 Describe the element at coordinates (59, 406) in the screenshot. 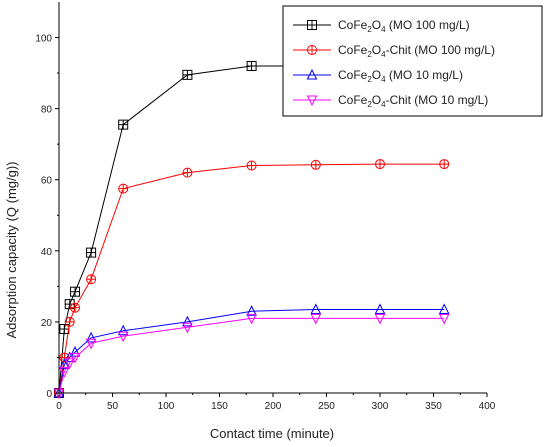

I see `x-tick-label: 0` at that location.